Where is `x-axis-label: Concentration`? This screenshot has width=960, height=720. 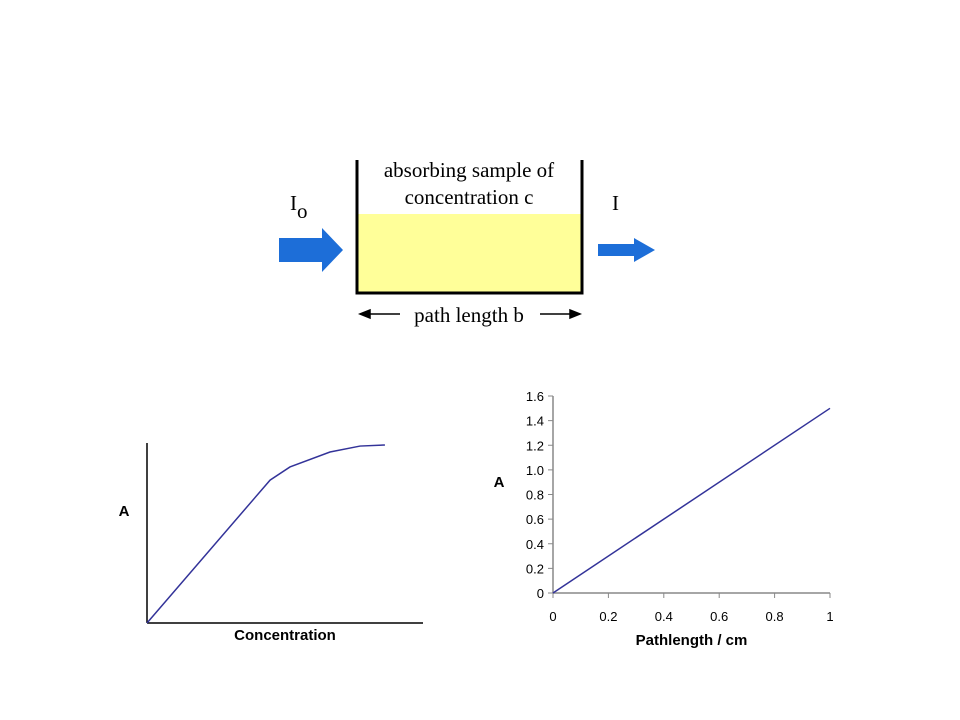 x-axis-label: Concentration is located at coordinates (285, 635).